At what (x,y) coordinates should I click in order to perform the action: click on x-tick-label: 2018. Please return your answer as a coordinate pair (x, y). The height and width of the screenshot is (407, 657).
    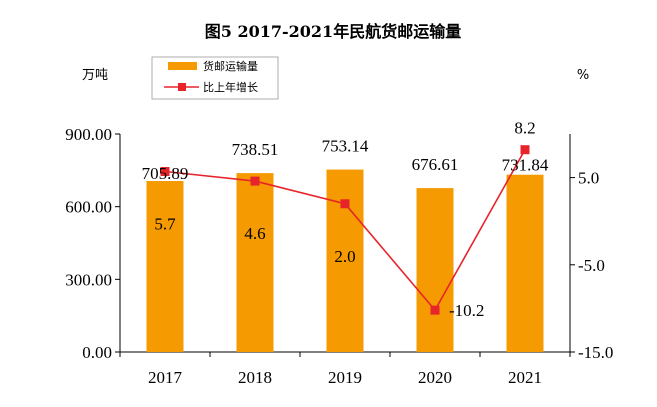
    Looking at the image, I should click on (255, 377).